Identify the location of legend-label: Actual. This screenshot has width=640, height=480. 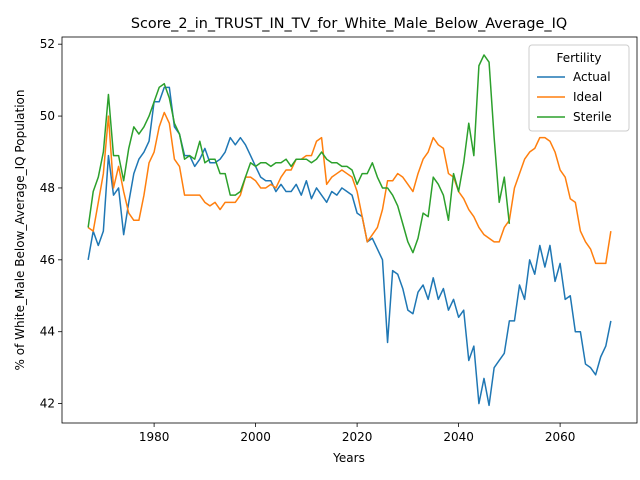
(592, 77).